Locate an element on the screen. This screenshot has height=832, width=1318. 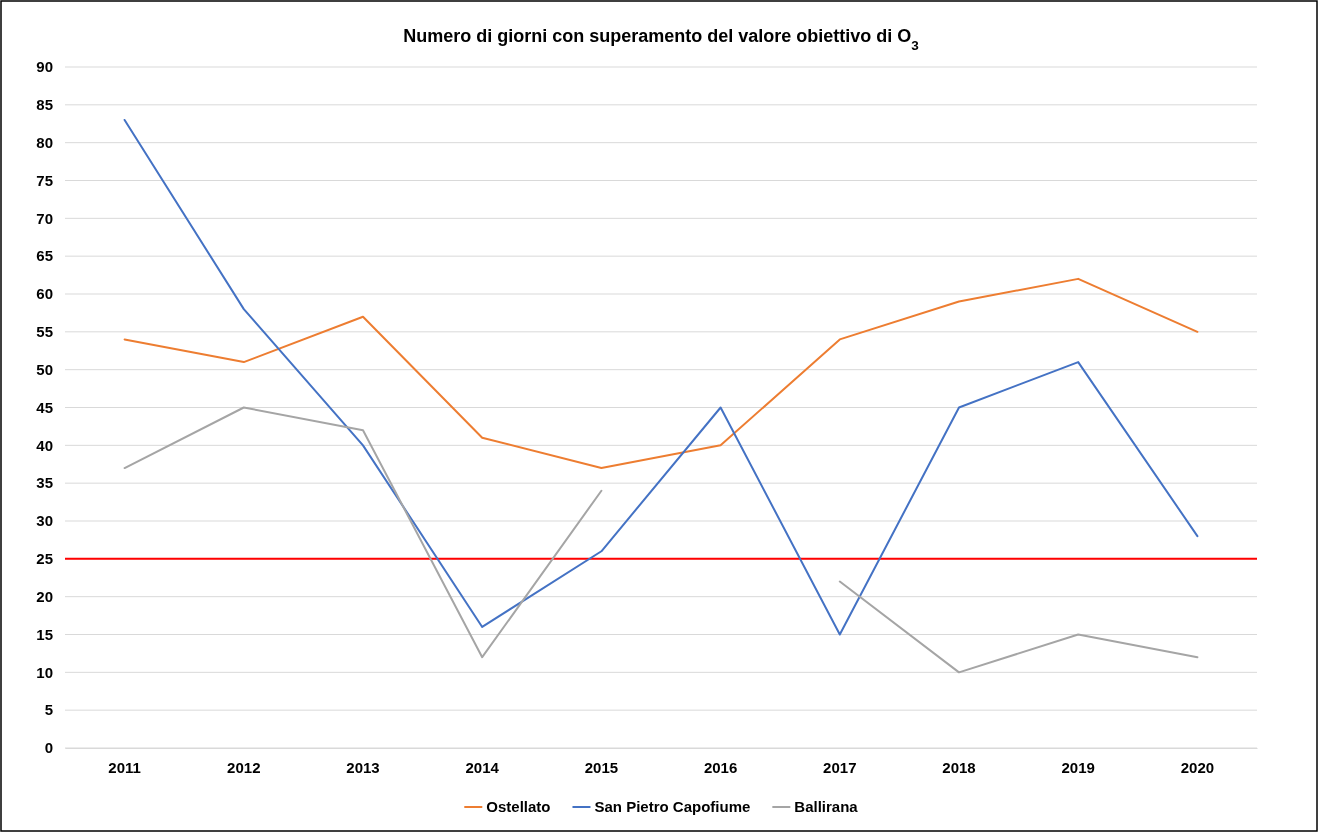
y-tick-label: 40 is located at coordinates (44, 445).